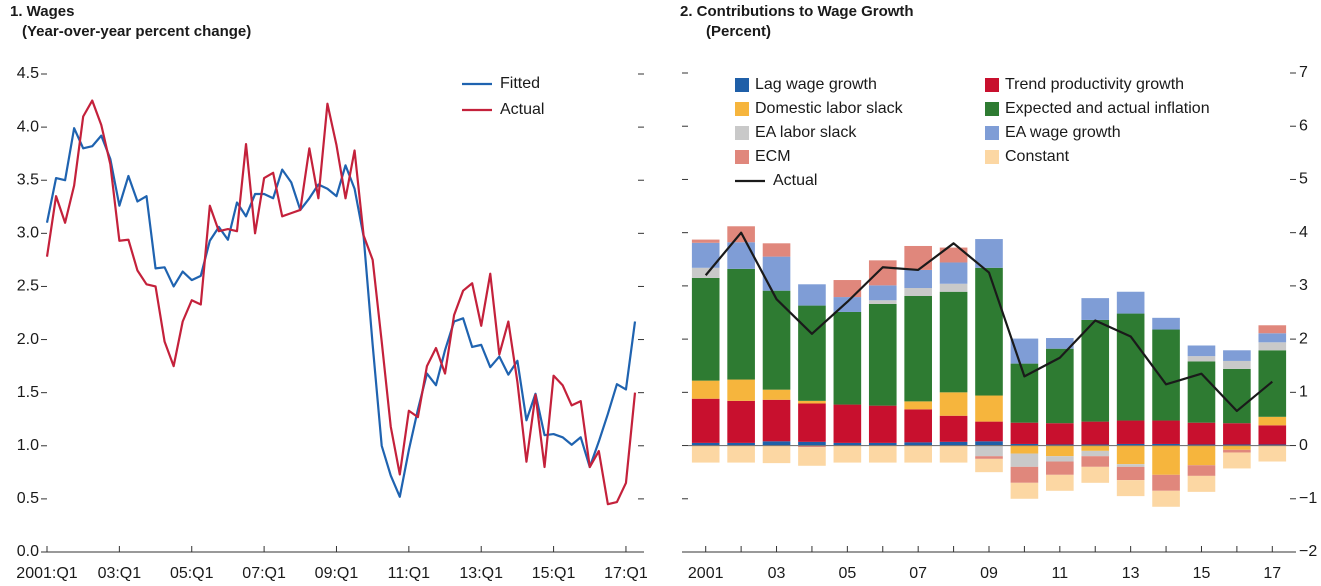 This screenshot has width=1321, height=586. I want to click on x-tick-label: 03, so click(777, 573).